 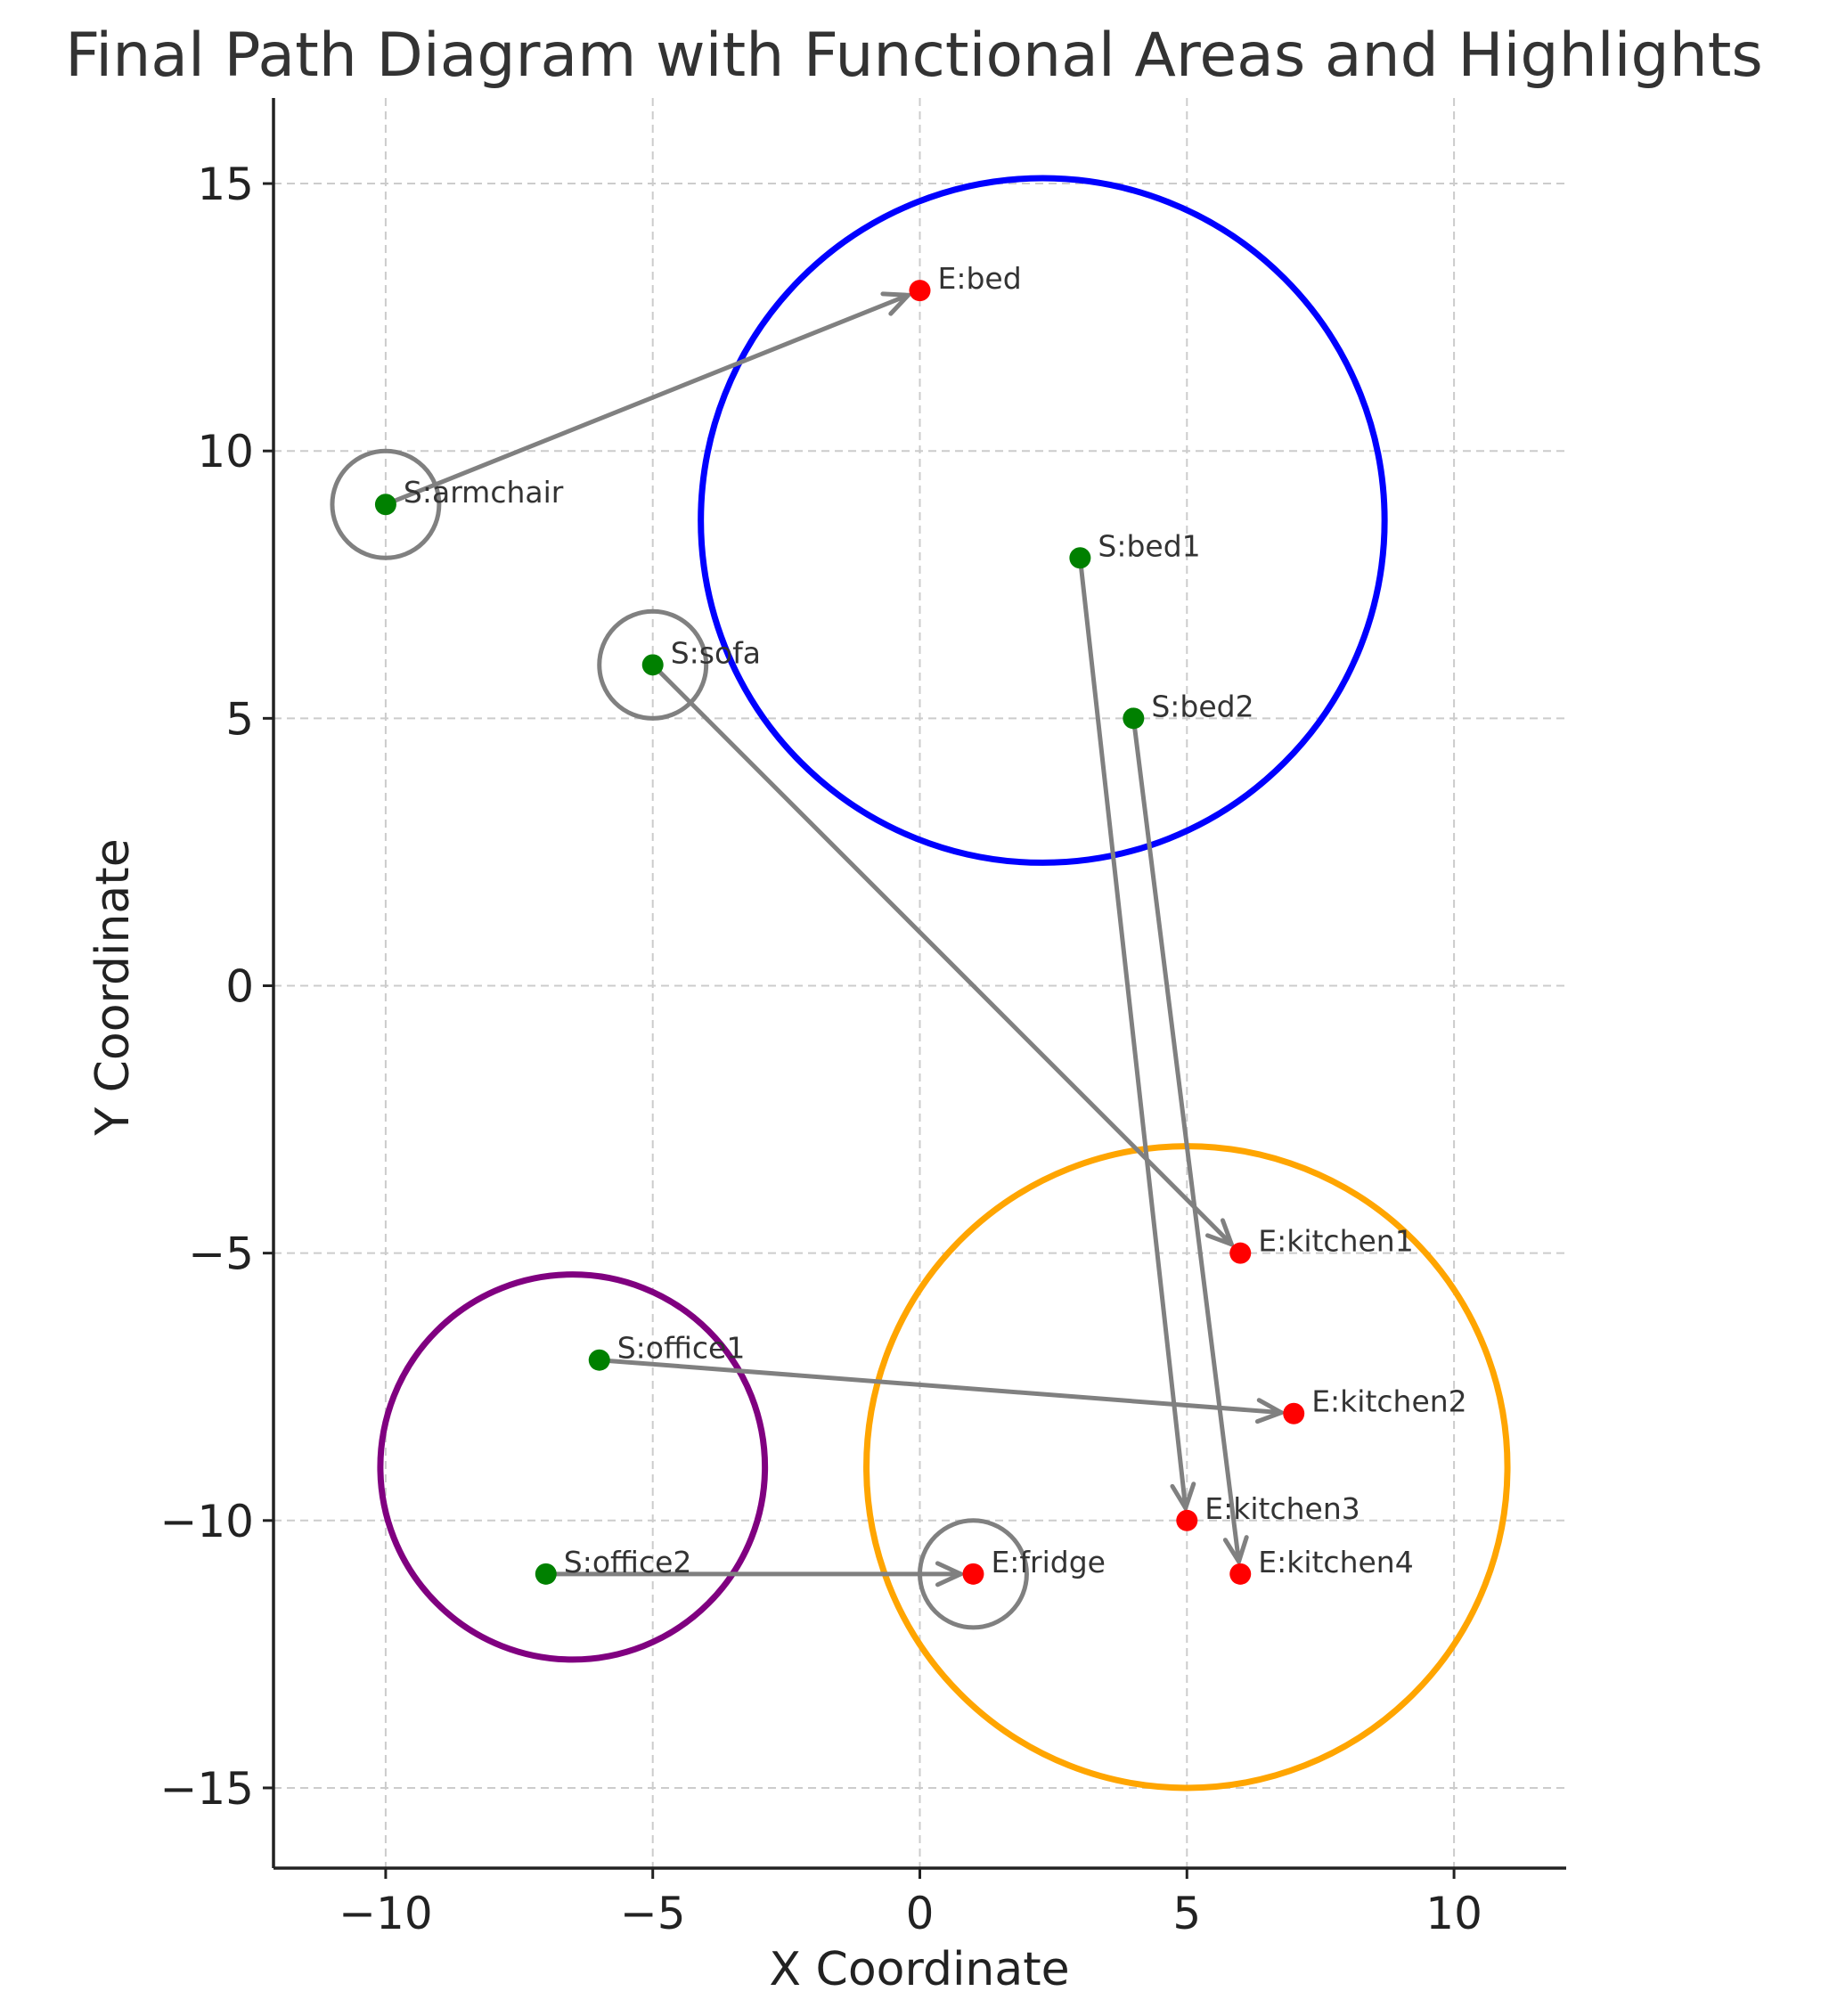 I want to click on end-point-label: E:fridge, so click(x=1048, y=1562).